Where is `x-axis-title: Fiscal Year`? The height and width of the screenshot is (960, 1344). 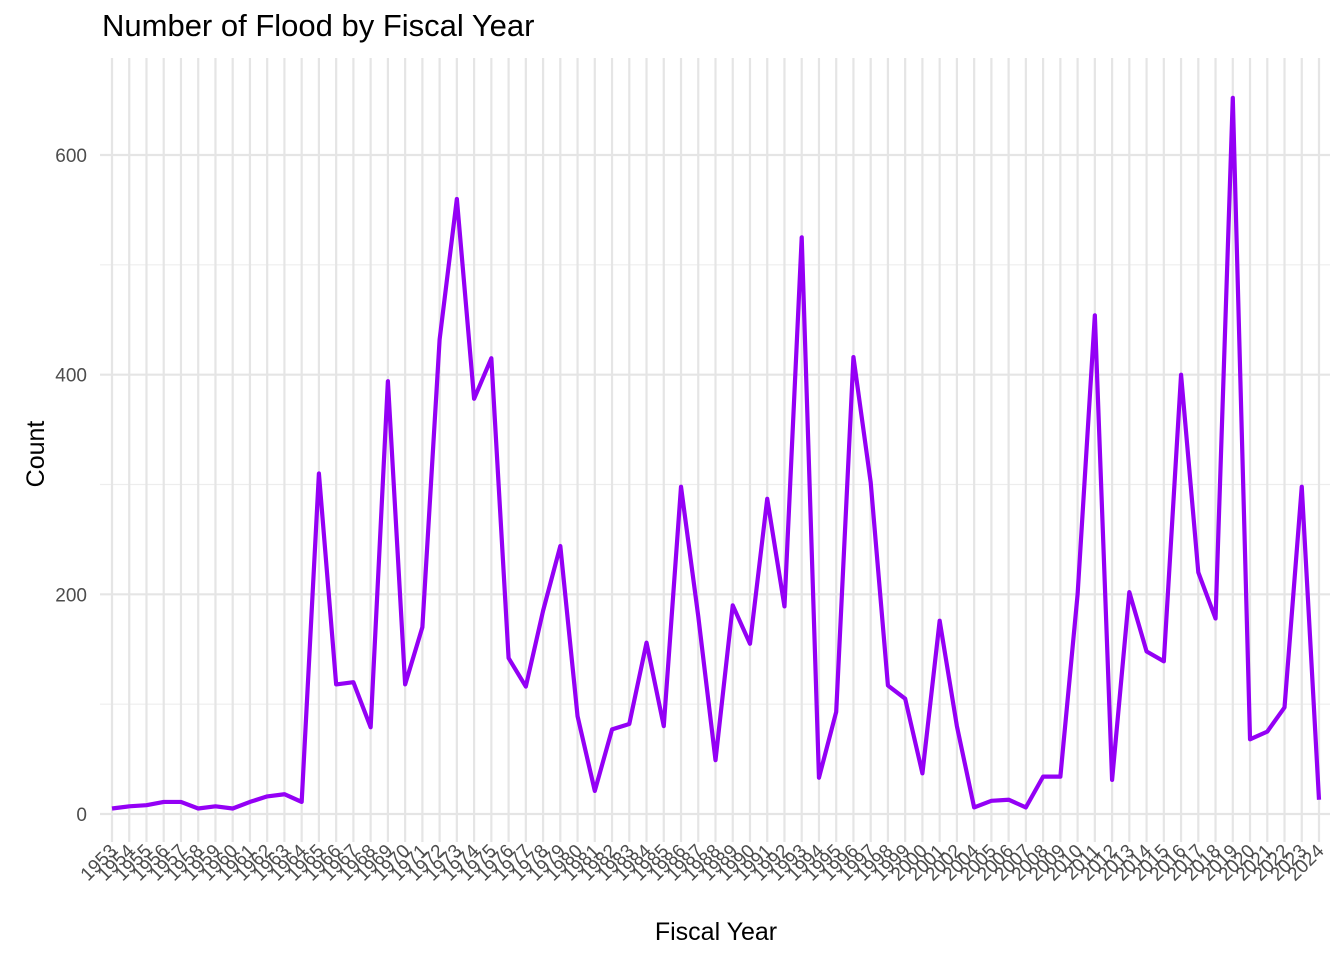
x-axis-title: Fiscal Year is located at coordinates (716, 932).